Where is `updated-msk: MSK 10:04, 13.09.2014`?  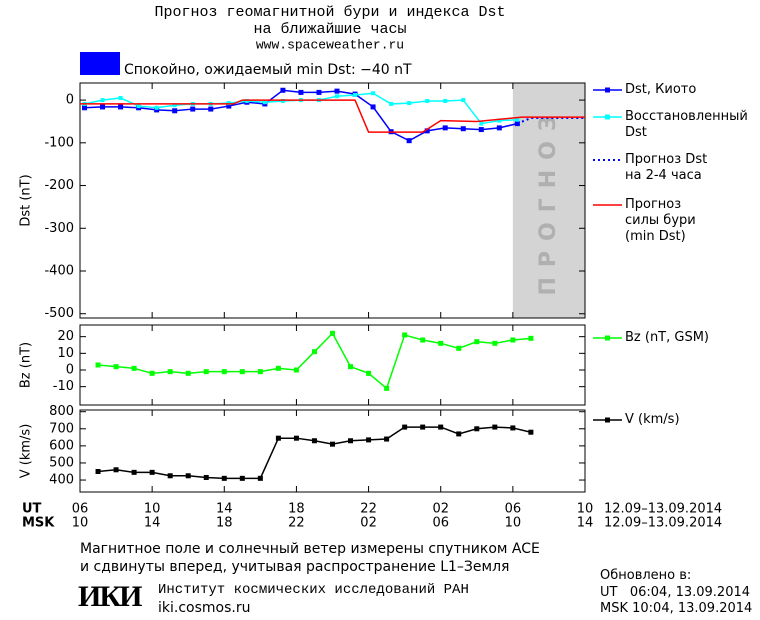
updated-msk: MSK 10:04, 13.09.2014 is located at coordinates (676, 608).